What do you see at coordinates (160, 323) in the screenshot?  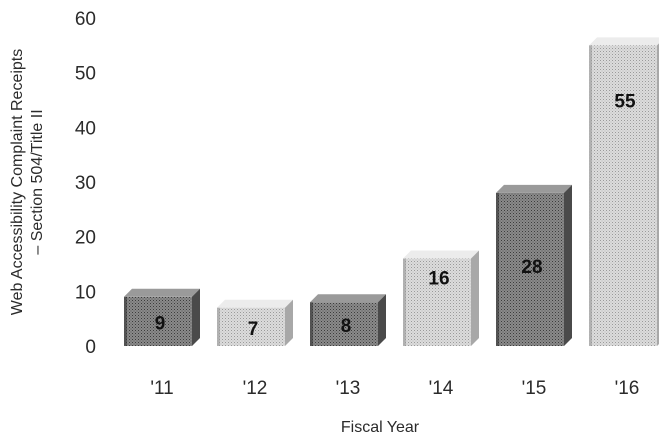 I see `bar-value-label: 9` at bounding box center [160, 323].